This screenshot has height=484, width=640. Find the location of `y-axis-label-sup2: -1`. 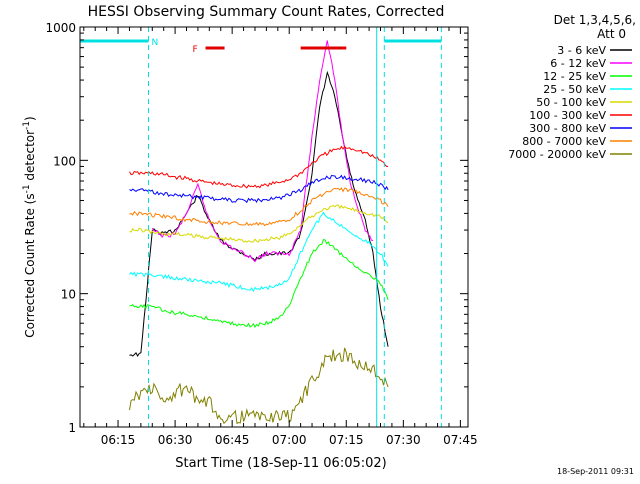

y-axis-label-sup2: -1 is located at coordinates (27, 125).